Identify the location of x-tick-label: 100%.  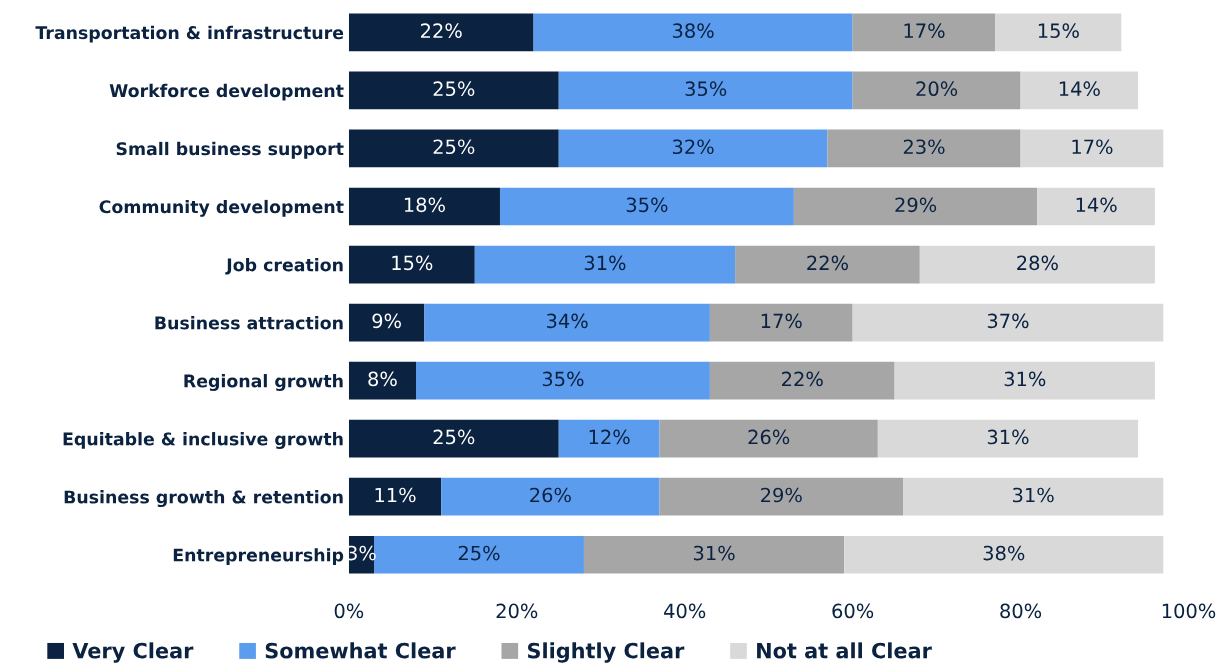
(1189, 611).